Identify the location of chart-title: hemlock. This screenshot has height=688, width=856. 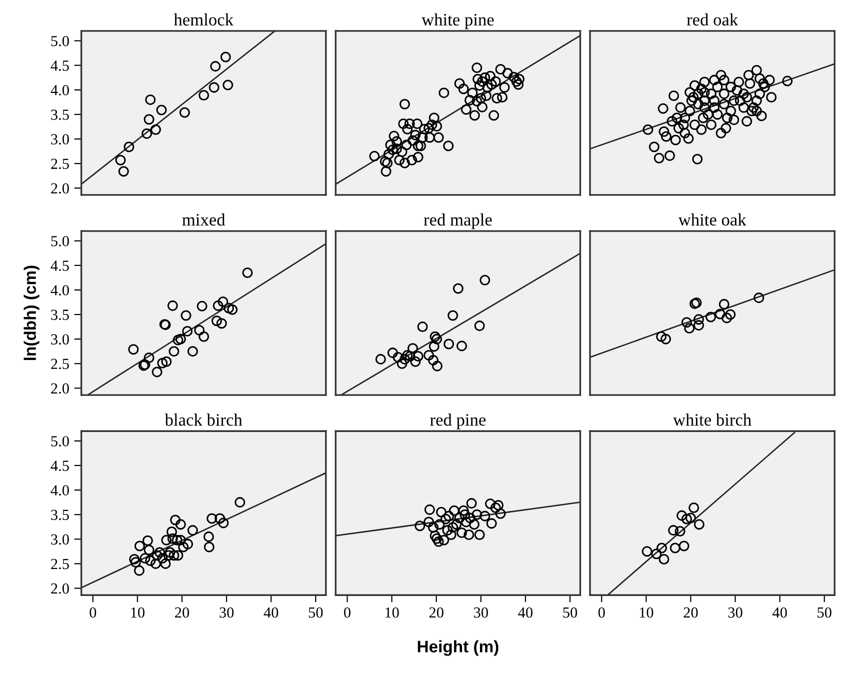
(204, 19).